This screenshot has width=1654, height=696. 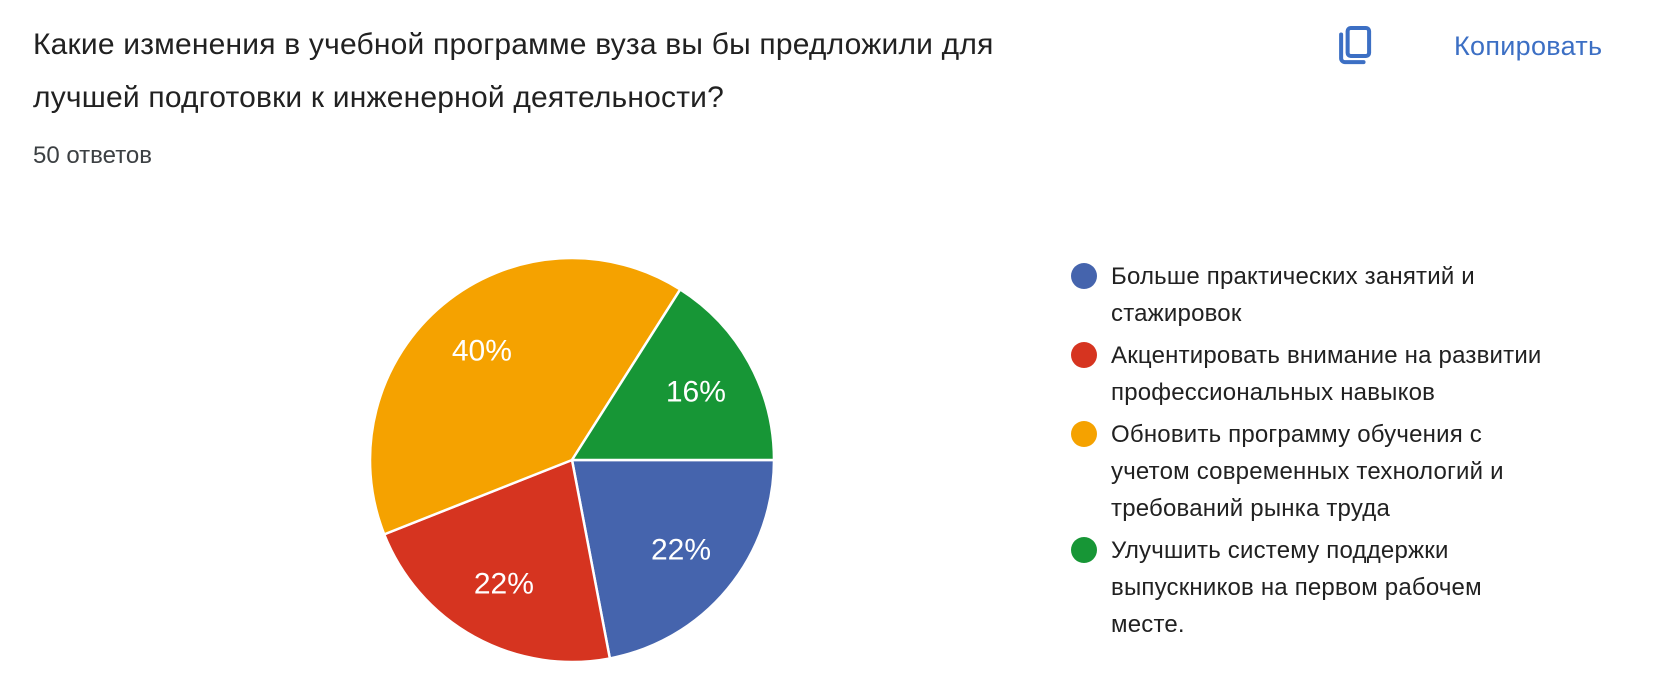 I want to click on responses-count: 50 ответов, so click(x=93, y=155).